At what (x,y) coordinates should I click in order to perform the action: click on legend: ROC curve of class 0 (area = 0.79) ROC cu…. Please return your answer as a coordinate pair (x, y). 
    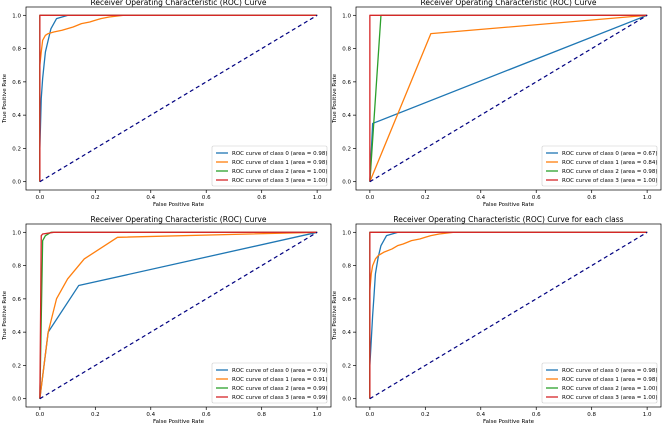
    Looking at the image, I should click on (269, 383).